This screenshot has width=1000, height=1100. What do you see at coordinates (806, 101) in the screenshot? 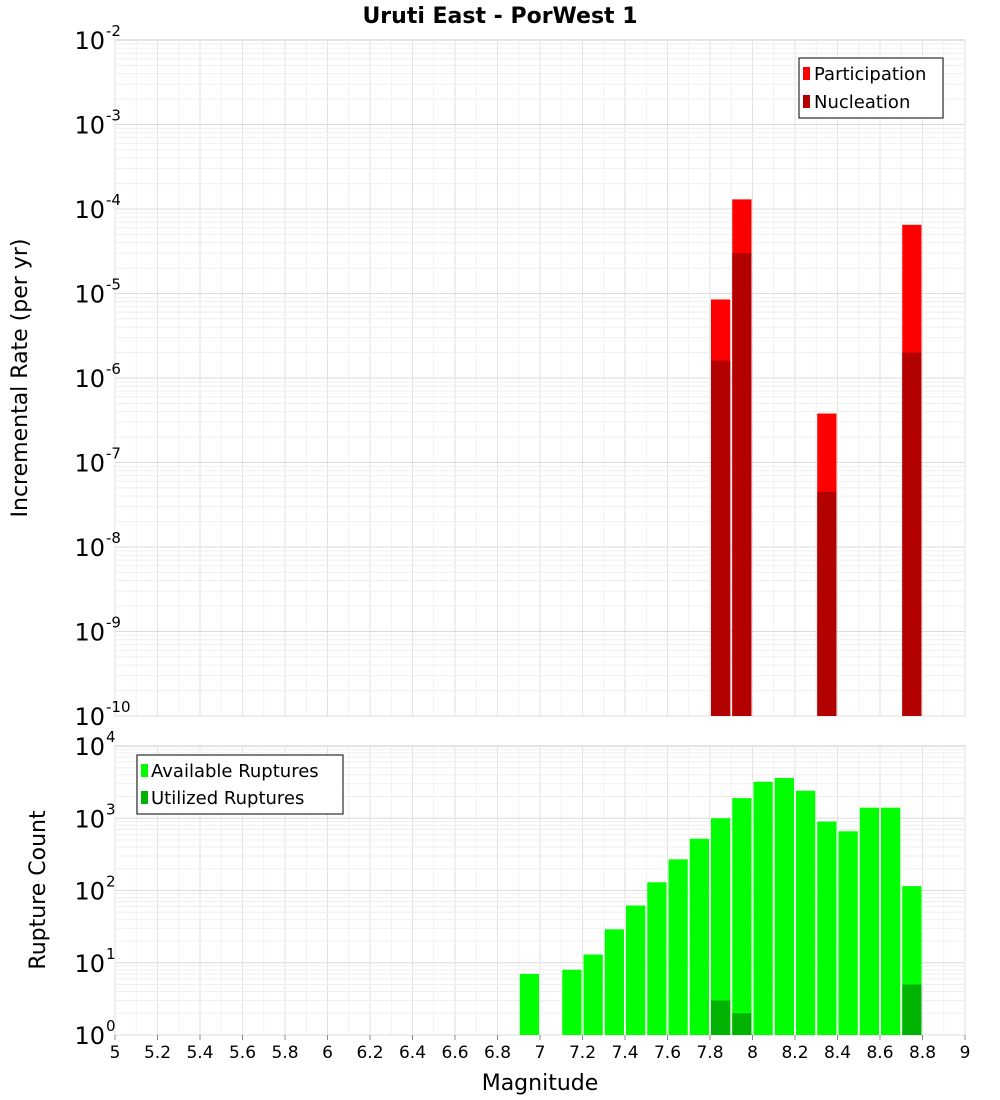
I see `legend-swatch-nucleation` at bounding box center [806, 101].